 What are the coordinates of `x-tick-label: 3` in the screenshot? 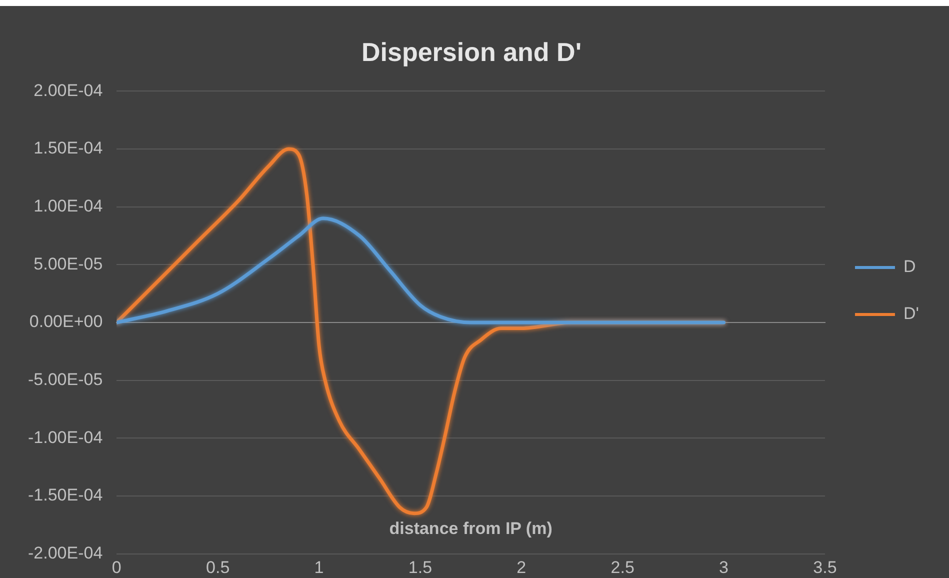 It's located at (724, 567).